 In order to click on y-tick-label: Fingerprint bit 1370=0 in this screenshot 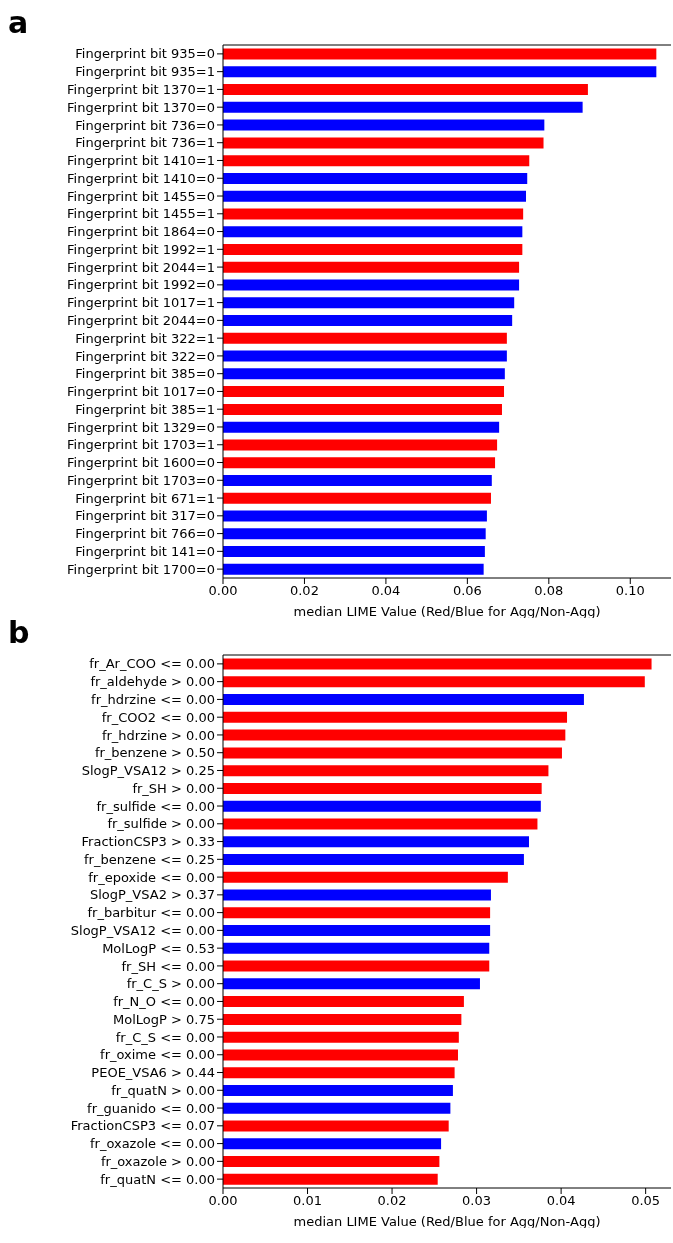, I will do `click(141, 107)`.